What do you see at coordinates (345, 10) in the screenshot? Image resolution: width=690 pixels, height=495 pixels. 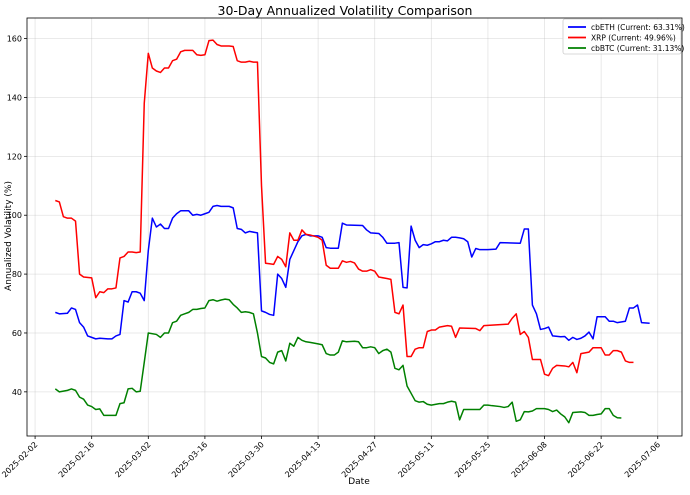 I see `chart-title: 30-Day Annualized Volatility Comparison` at bounding box center [345, 10].